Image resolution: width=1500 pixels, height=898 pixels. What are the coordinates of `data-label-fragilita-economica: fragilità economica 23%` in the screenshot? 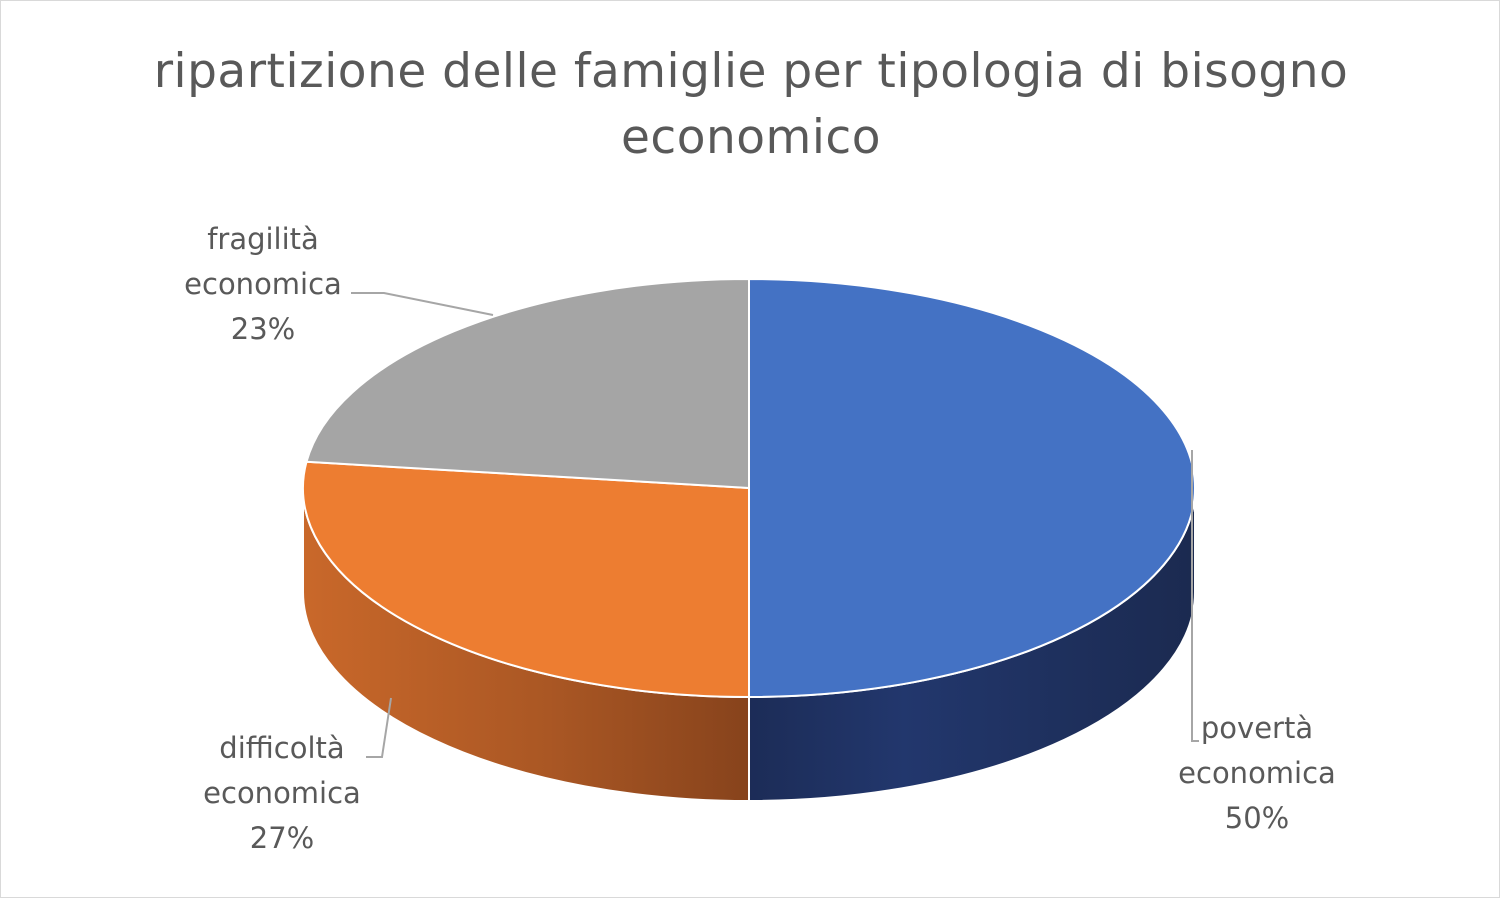 It's located at (263, 284).